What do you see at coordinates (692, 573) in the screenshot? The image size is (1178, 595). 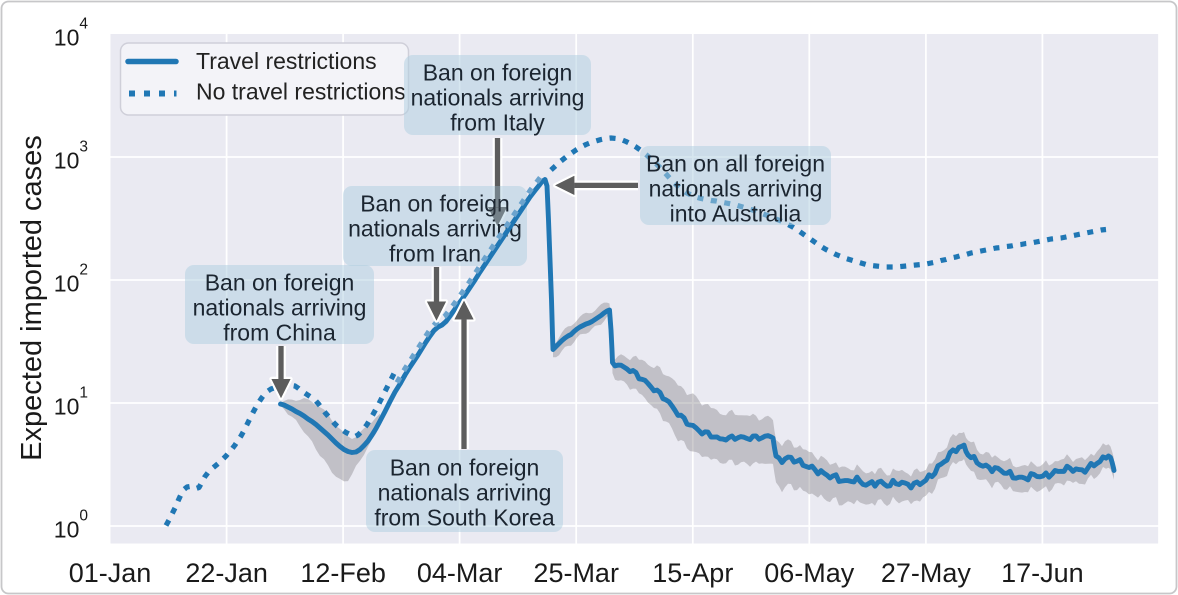 I see `svg-text: 15-Apr` at bounding box center [692, 573].